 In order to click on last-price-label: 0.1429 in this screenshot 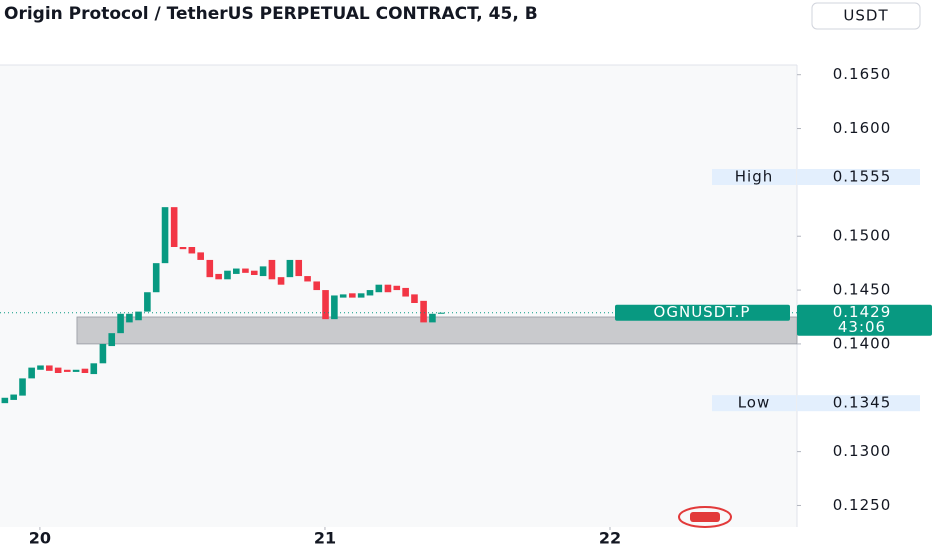, I will do `click(862, 312)`.